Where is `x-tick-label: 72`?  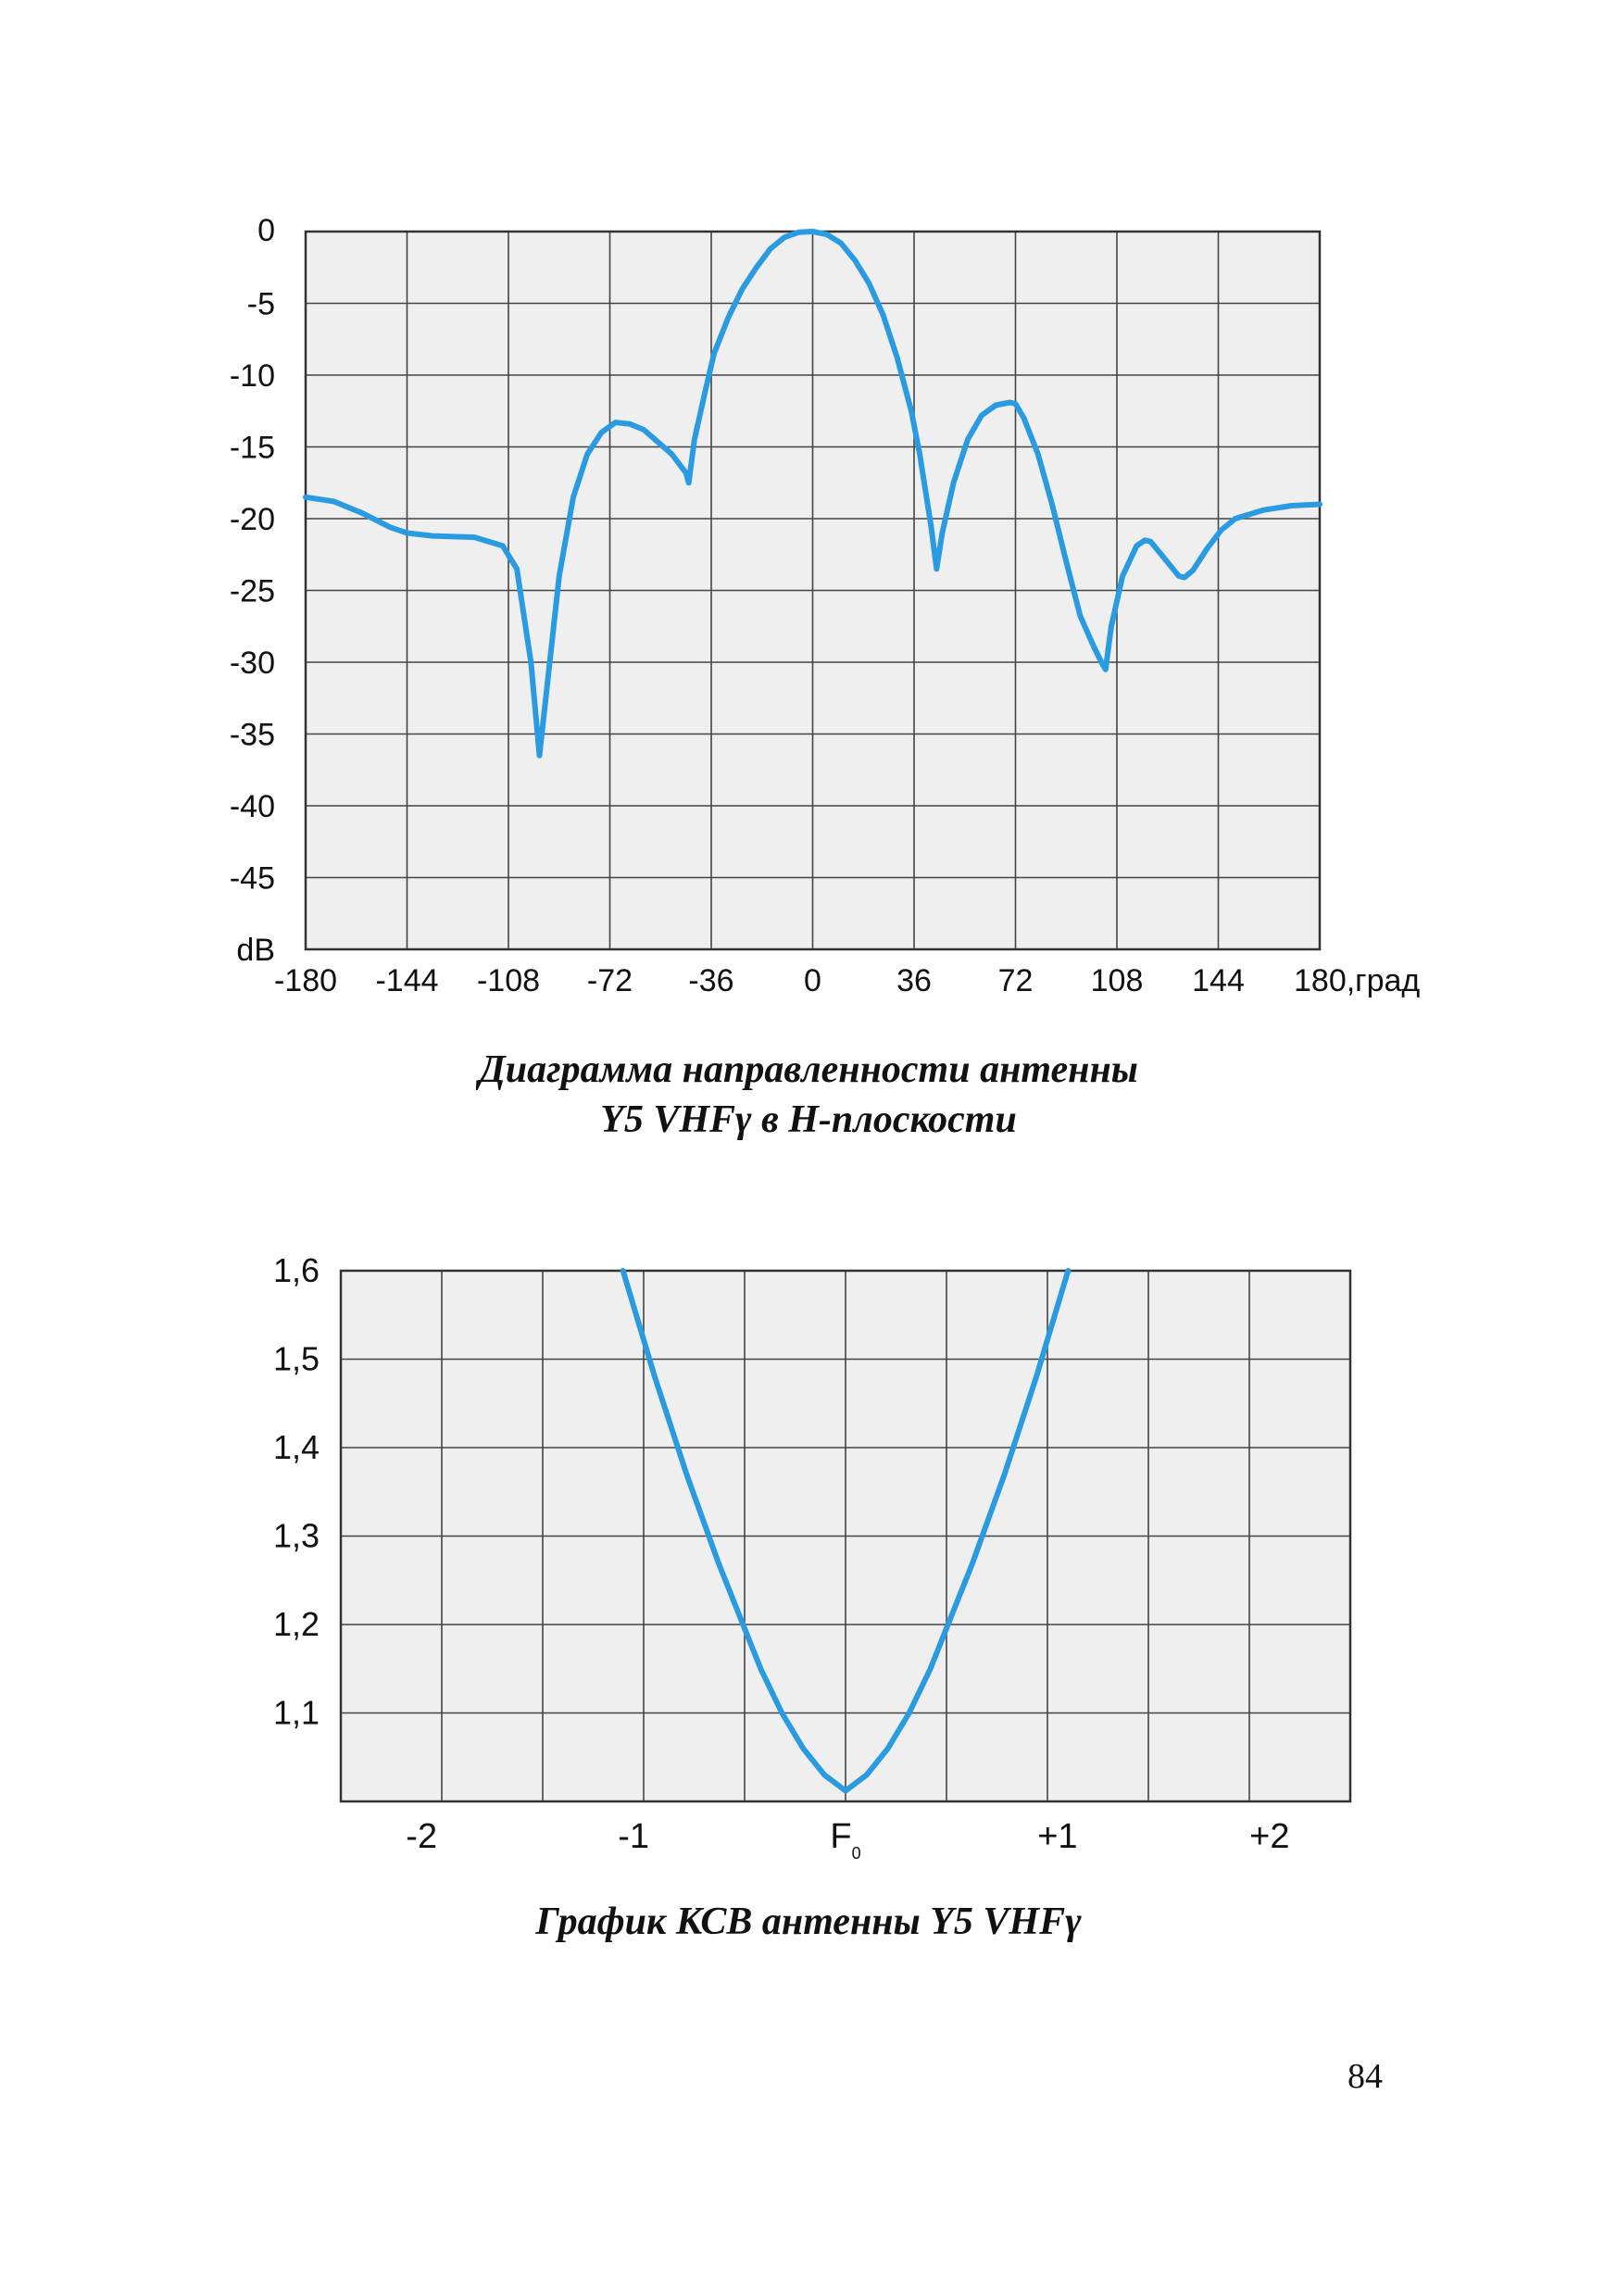 x-tick-label: 72 is located at coordinates (1016, 980).